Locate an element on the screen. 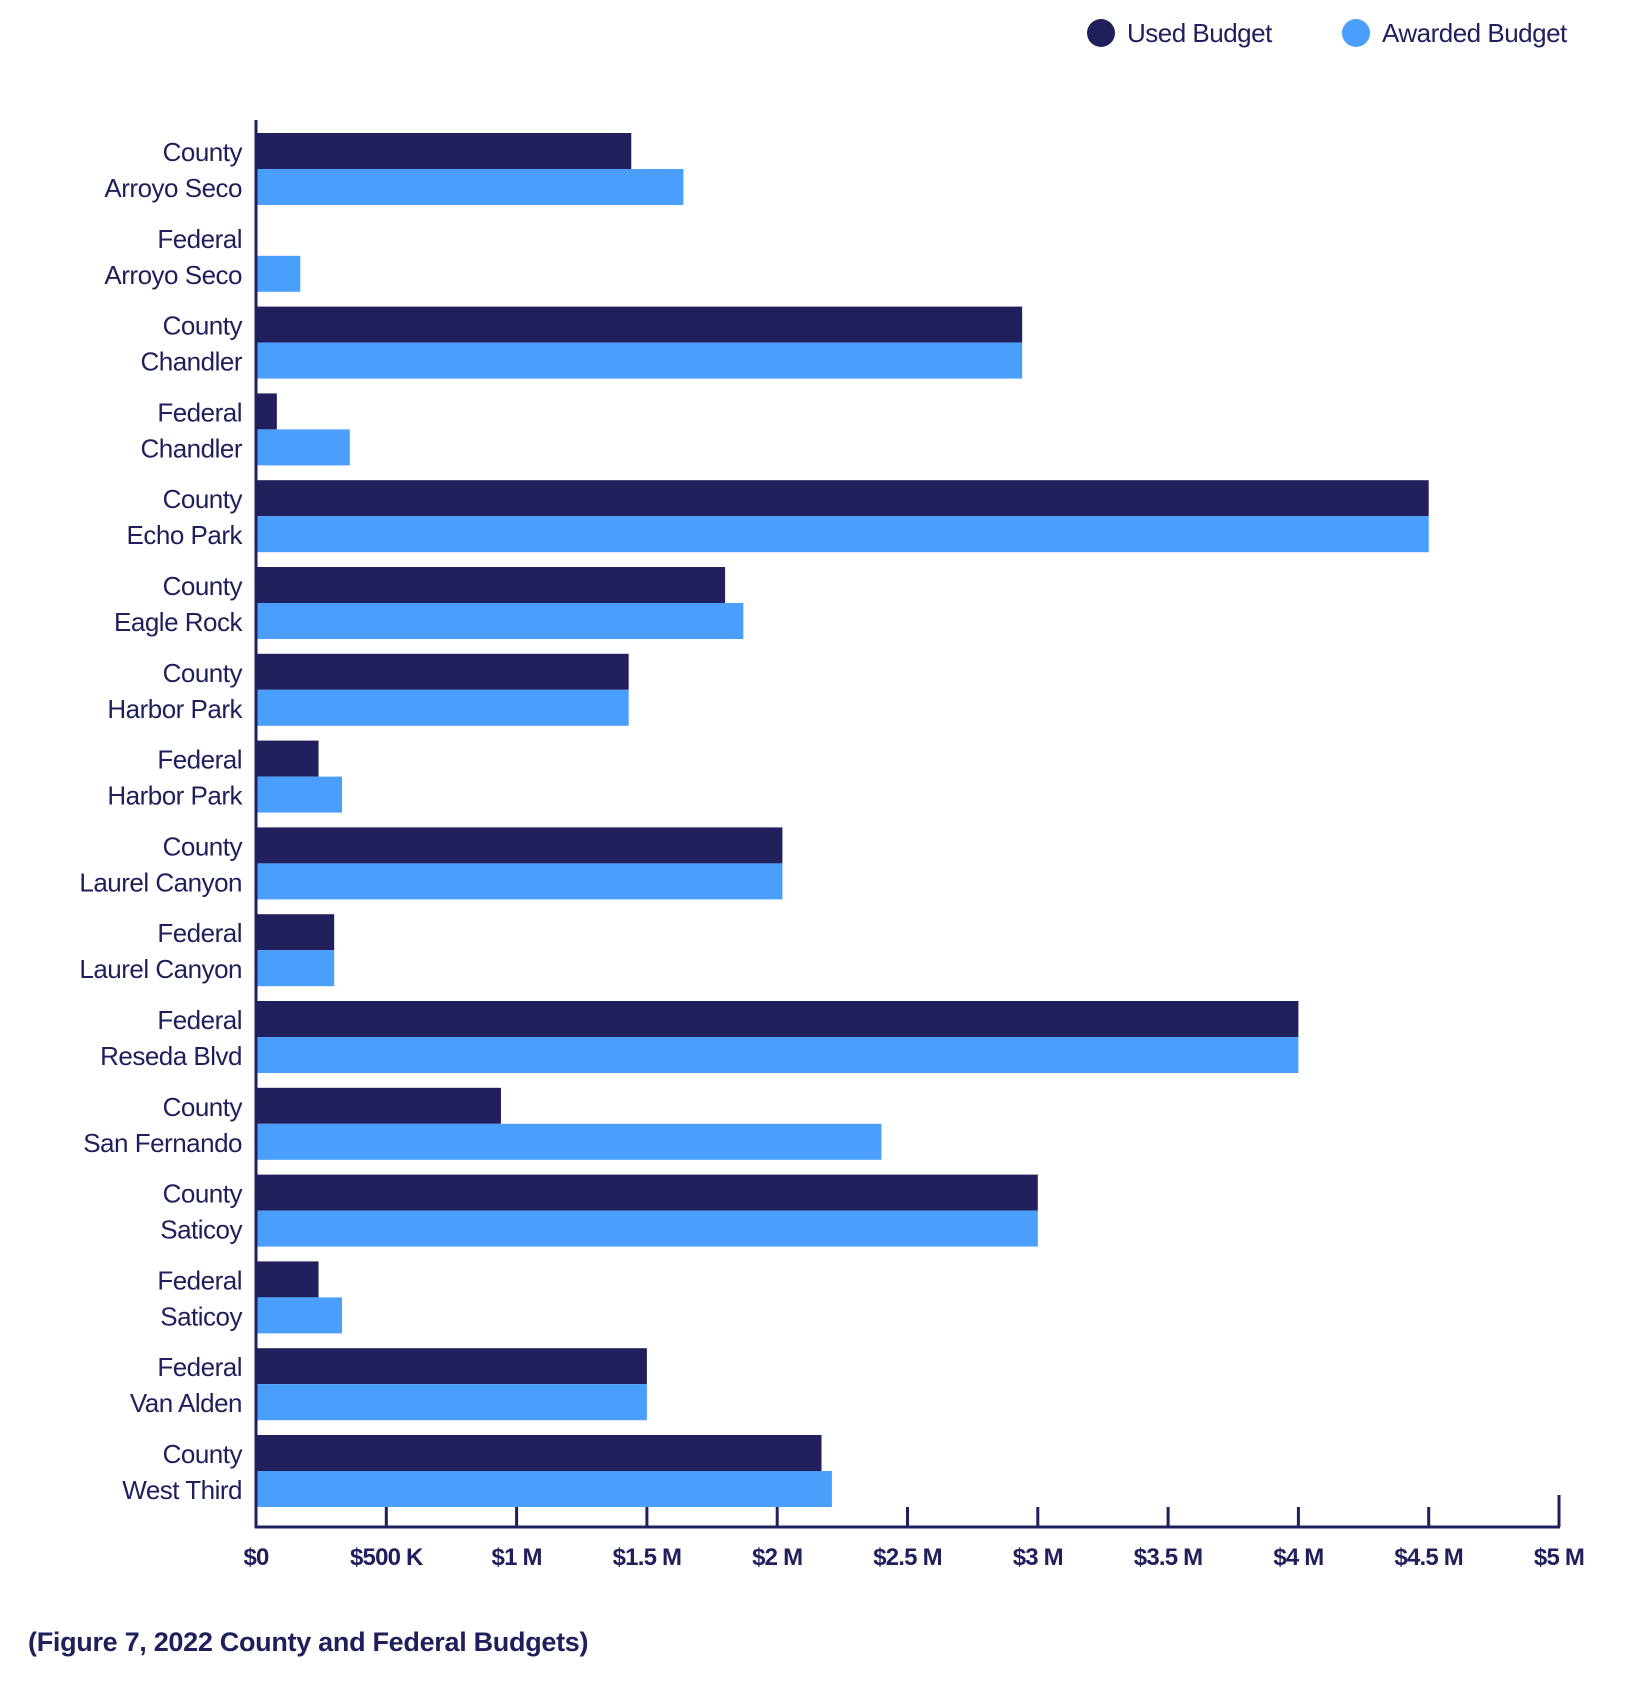 The image size is (1638, 1692). category-label-location: Reseda Blvd is located at coordinates (171, 1056).